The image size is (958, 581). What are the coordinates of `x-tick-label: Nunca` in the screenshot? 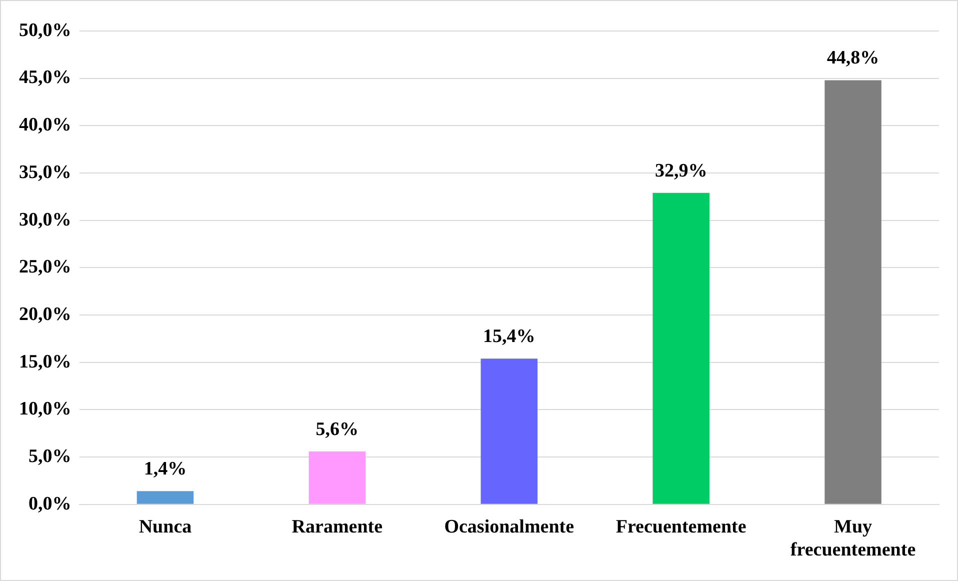 It's located at (165, 527).